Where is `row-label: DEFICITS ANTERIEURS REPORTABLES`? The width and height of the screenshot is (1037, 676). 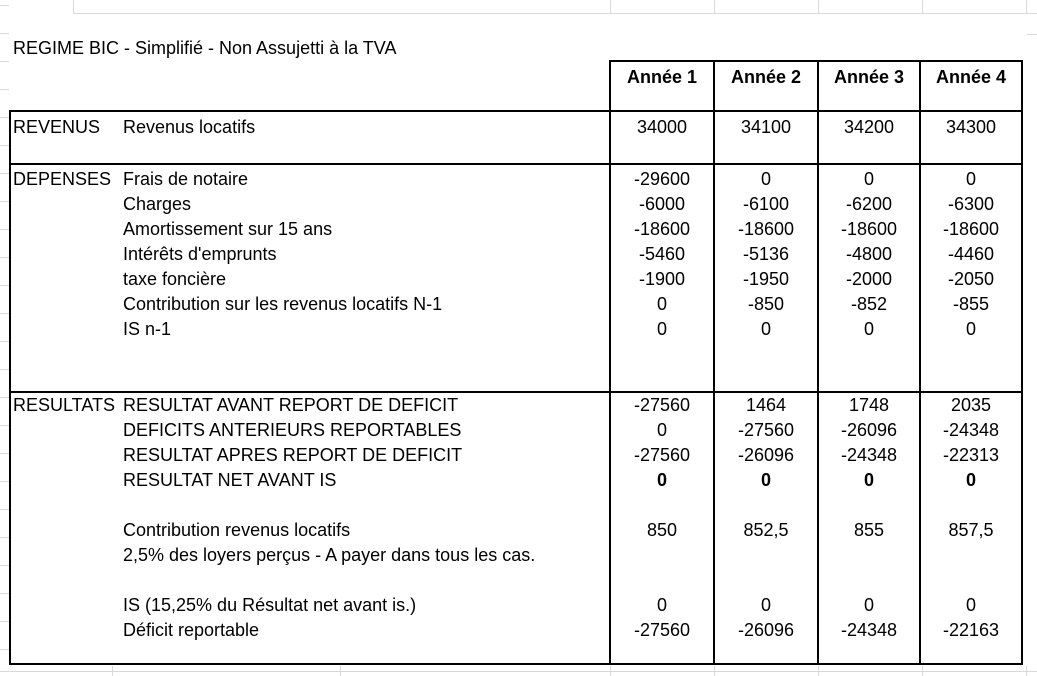
row-label: DEFICITS ANTERIEURS REPORTABLES is located at coordinates (292, 430).